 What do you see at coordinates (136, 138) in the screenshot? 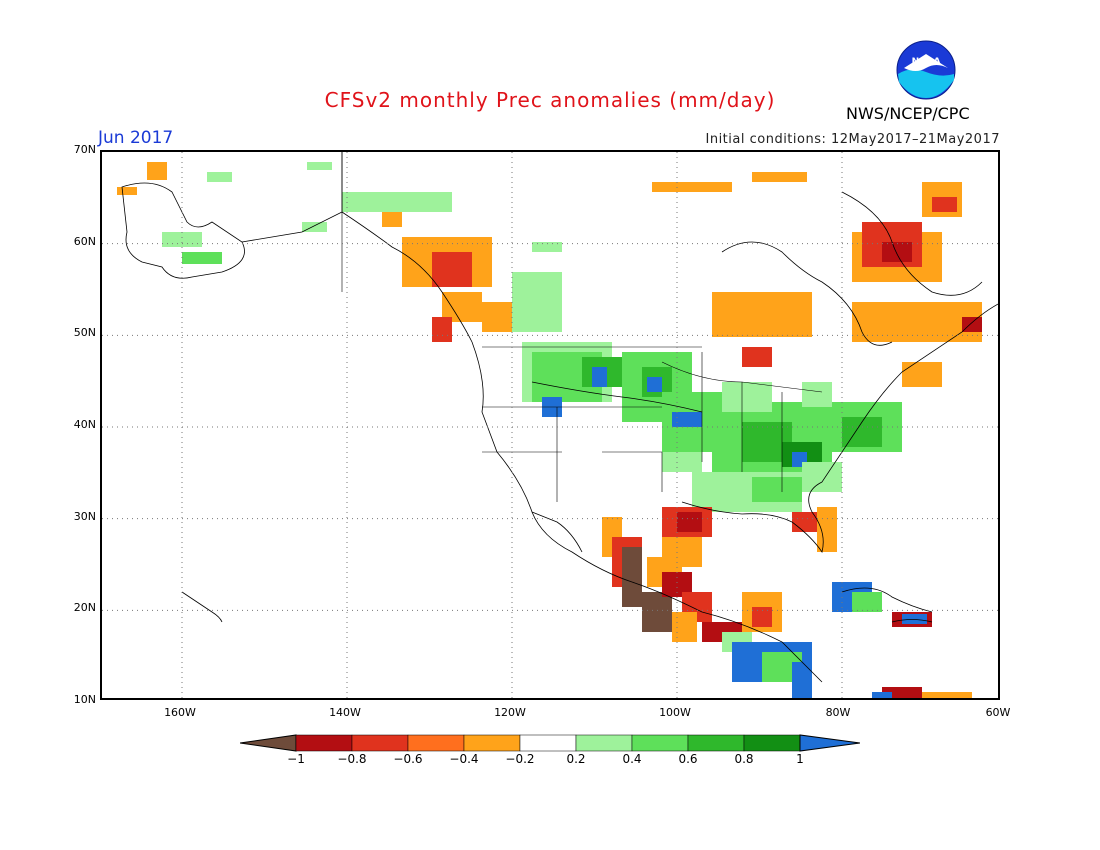
I see `month-label: Jun 2017` at bounding box center [136, 138].